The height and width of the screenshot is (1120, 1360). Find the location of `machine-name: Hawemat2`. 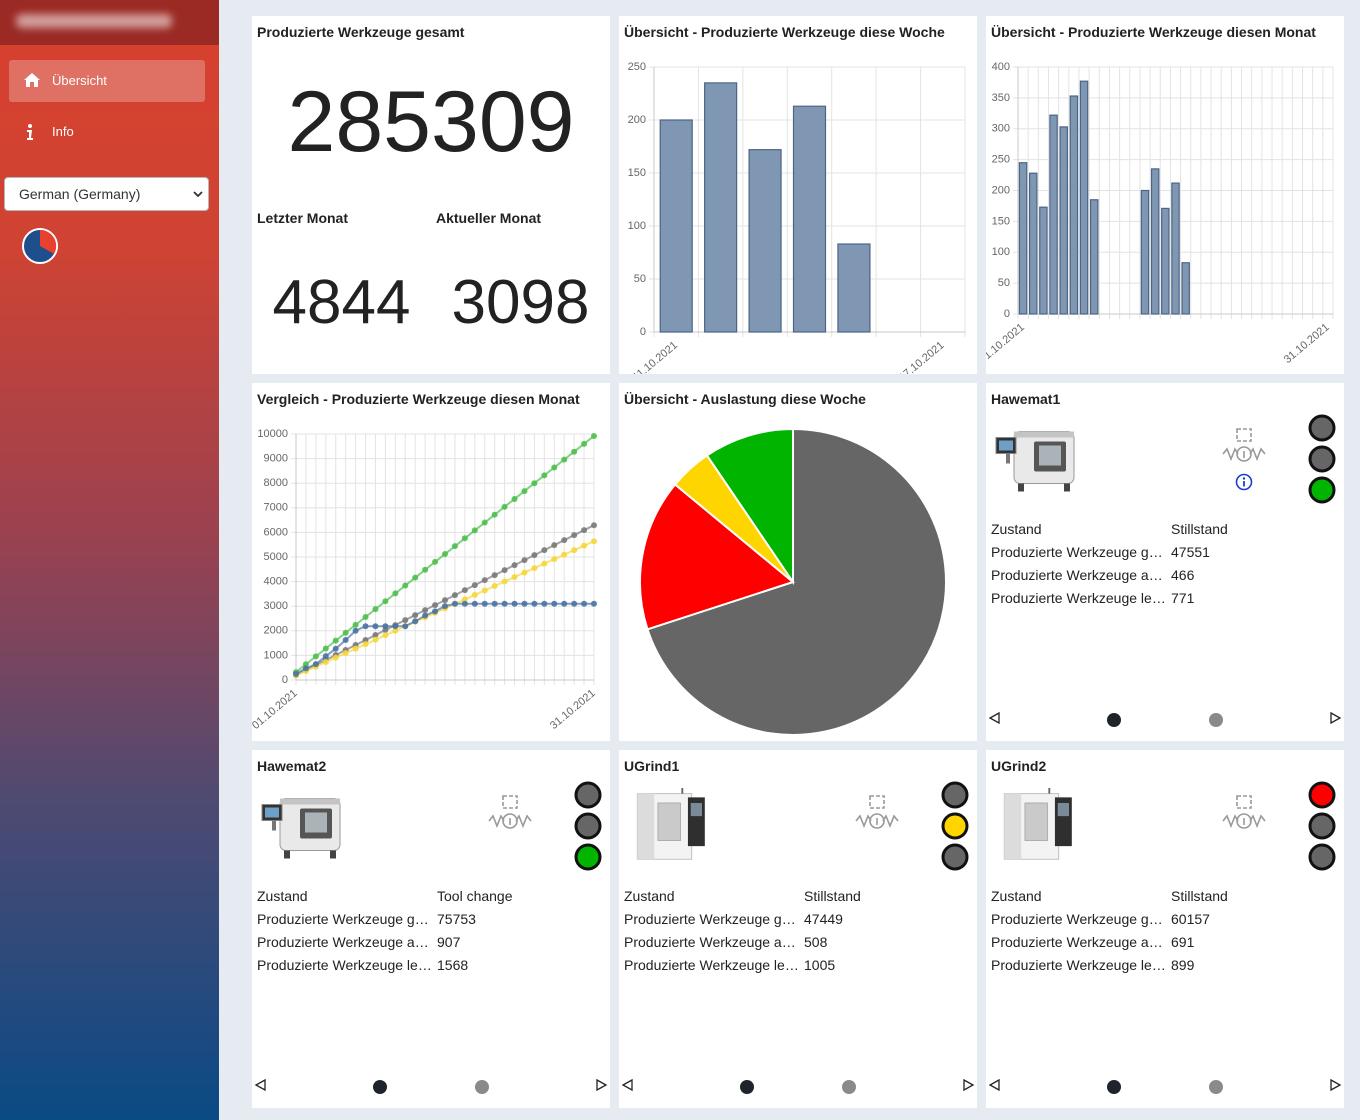

machine-name: Hawemat2 is located at coordinates (292, 766).